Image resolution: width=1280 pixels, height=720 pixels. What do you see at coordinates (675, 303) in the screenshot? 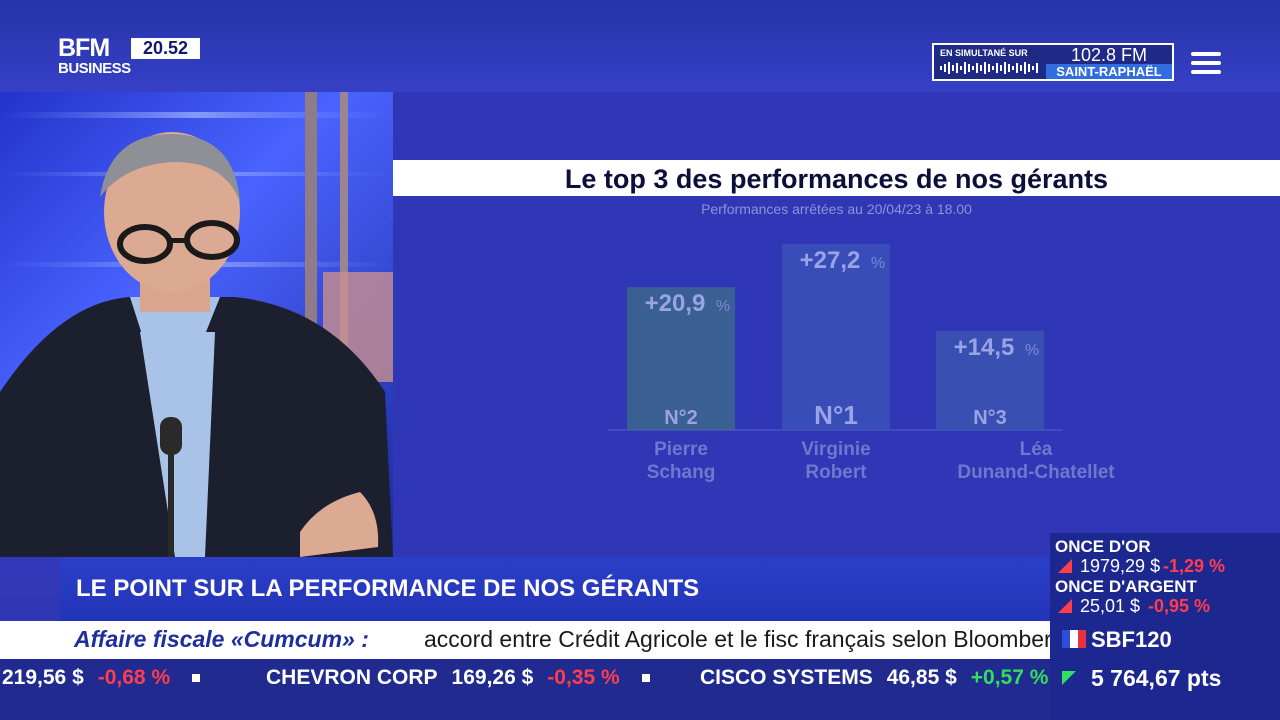
I see `chart-value-label: +20,9` at bounding box center [675, 303].